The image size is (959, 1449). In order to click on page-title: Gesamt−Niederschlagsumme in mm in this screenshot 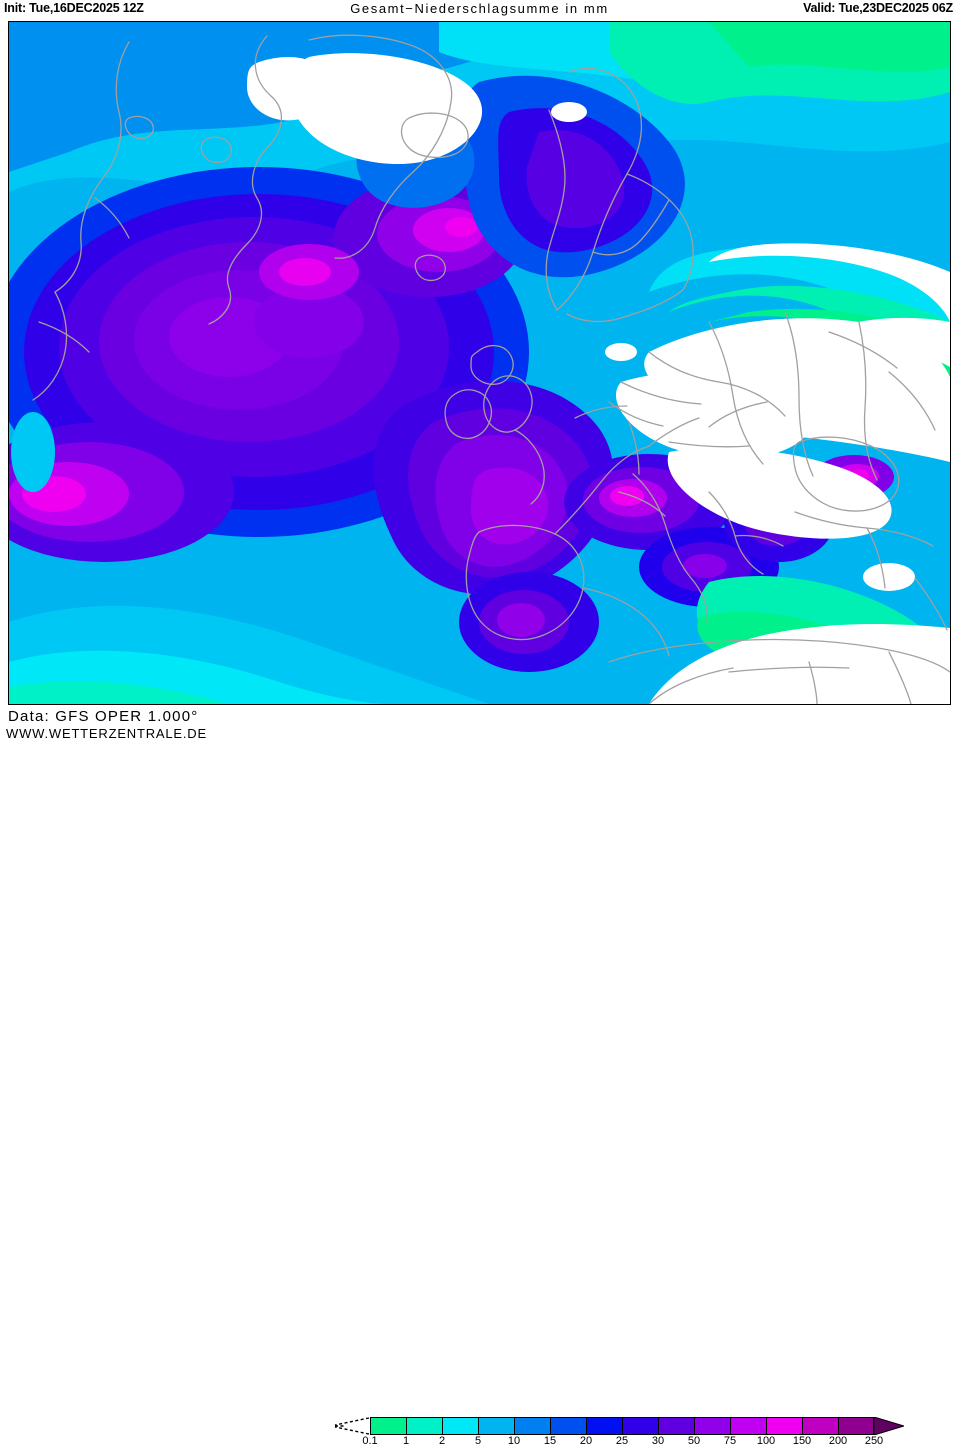, I will do `click(479, 8)`.